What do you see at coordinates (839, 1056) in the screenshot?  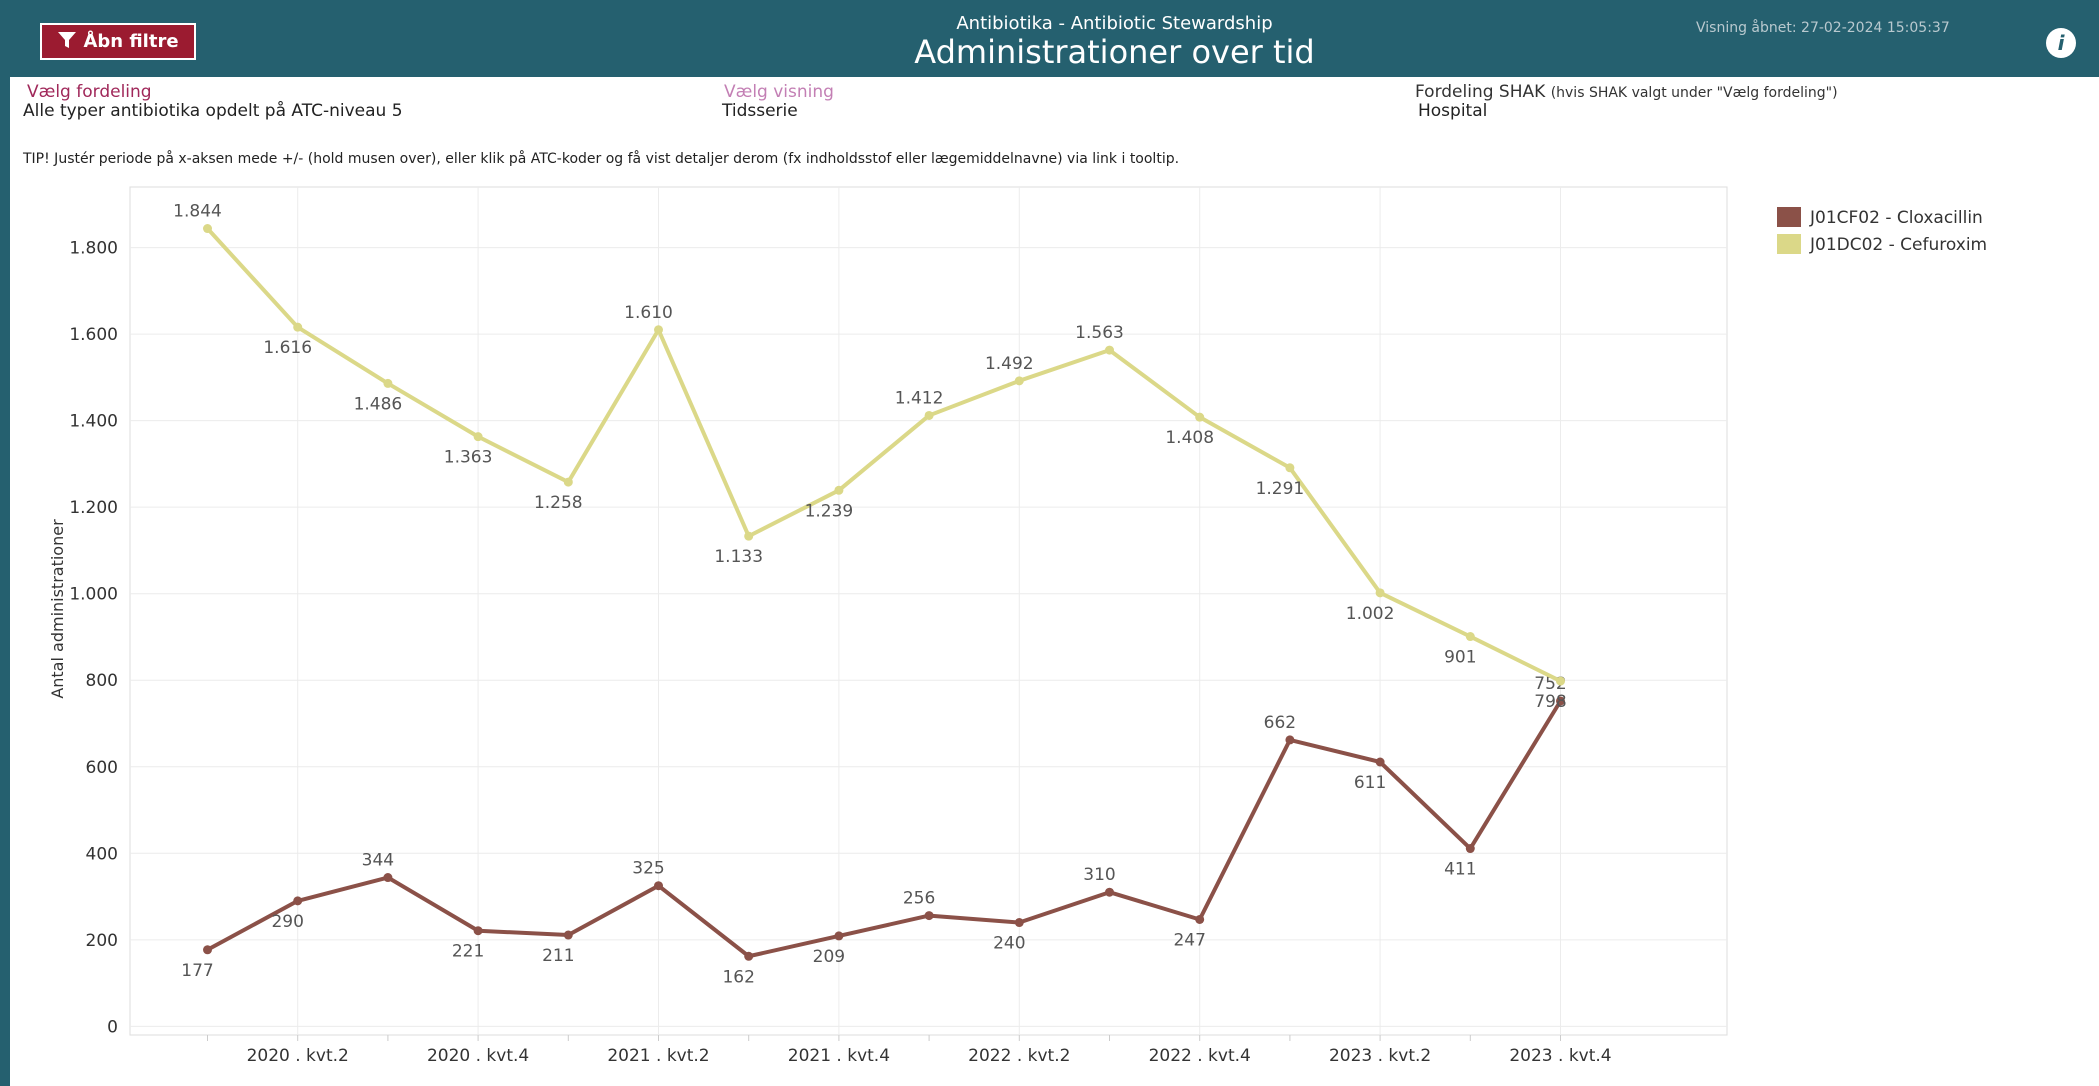 I see `x-tick-label: 2021 . kvt.4` at bounding box center [839, 1056].